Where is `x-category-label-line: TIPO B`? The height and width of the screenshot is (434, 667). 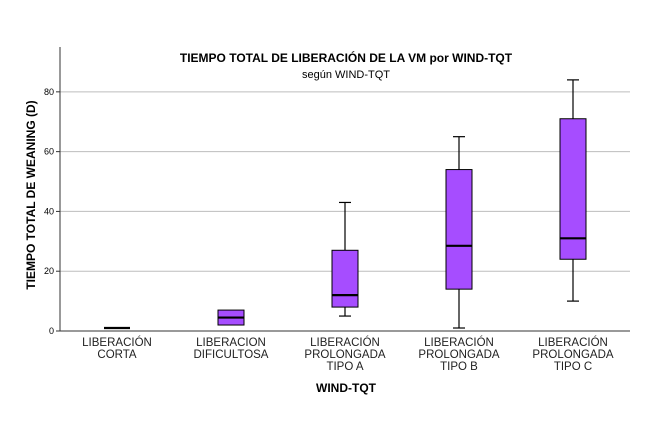 x-category-label-line: TIPO B is located at coordinates (459, 367).